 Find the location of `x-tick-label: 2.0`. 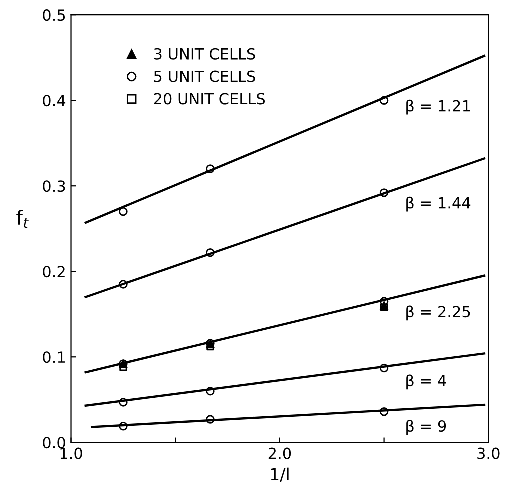

x-tick-label: 2.0 is located at coordinates (280, 454).